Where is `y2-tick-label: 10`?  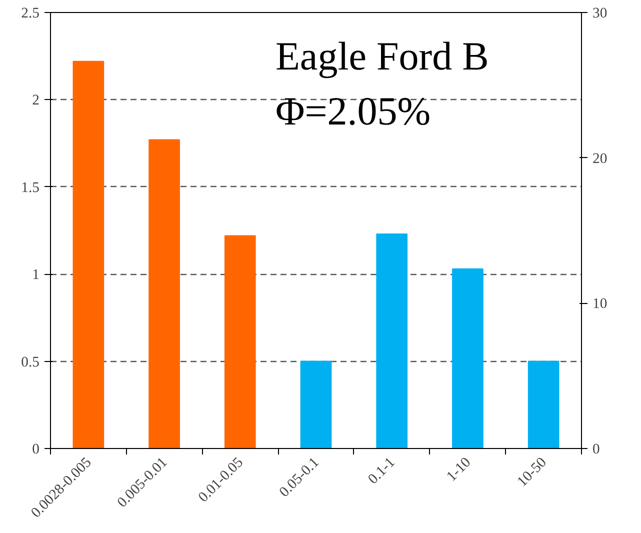 y2-tick-label: 10 is located at coordinates (600, 304).